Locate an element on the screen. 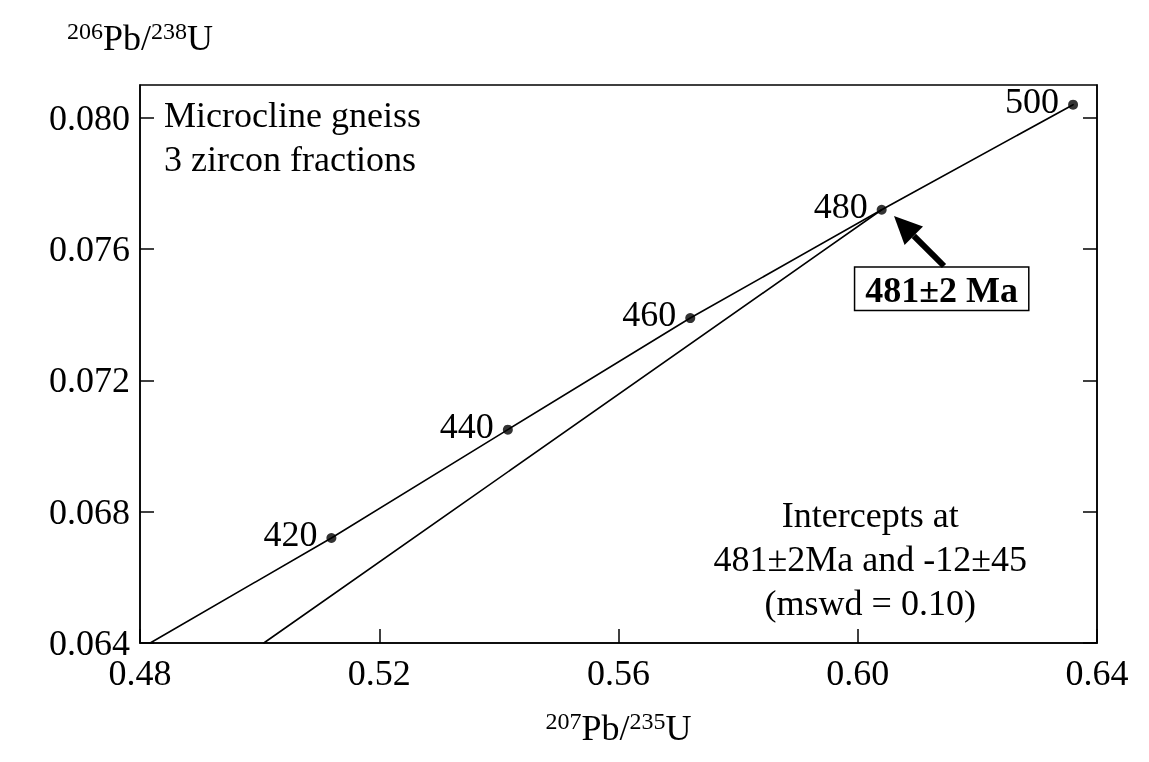  y-tick-label: 0.080 is located at coordinates (89, 117).